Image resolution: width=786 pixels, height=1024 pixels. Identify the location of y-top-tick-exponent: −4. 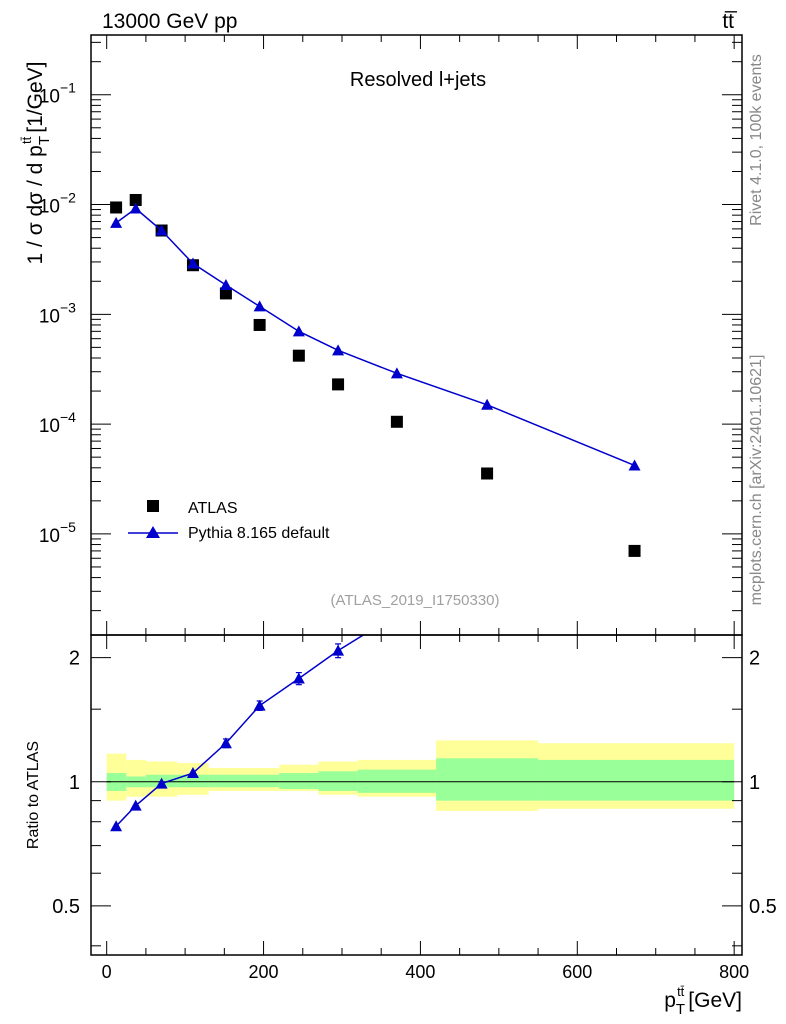
(68, 417).